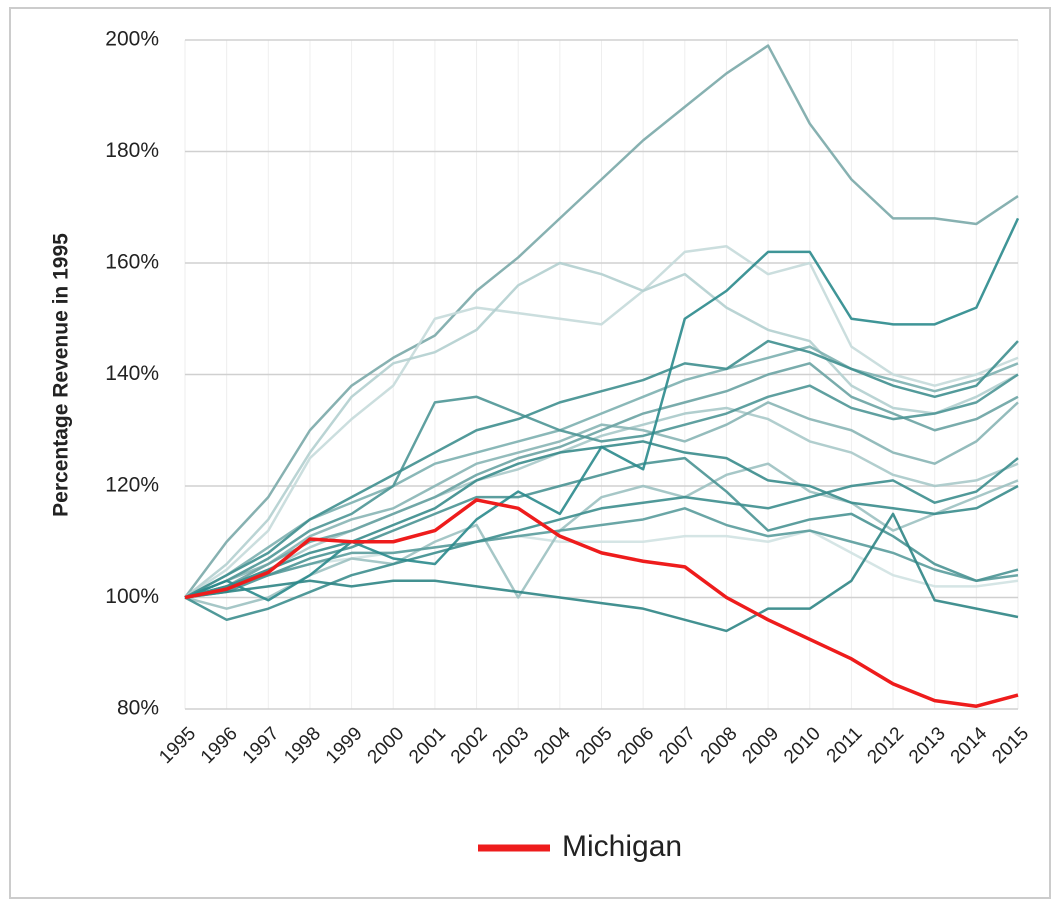  What do you see at coordinates (386, 745) in the screenshot?
I see `x-tick-label: 2000` at bounding box center [386, 745].